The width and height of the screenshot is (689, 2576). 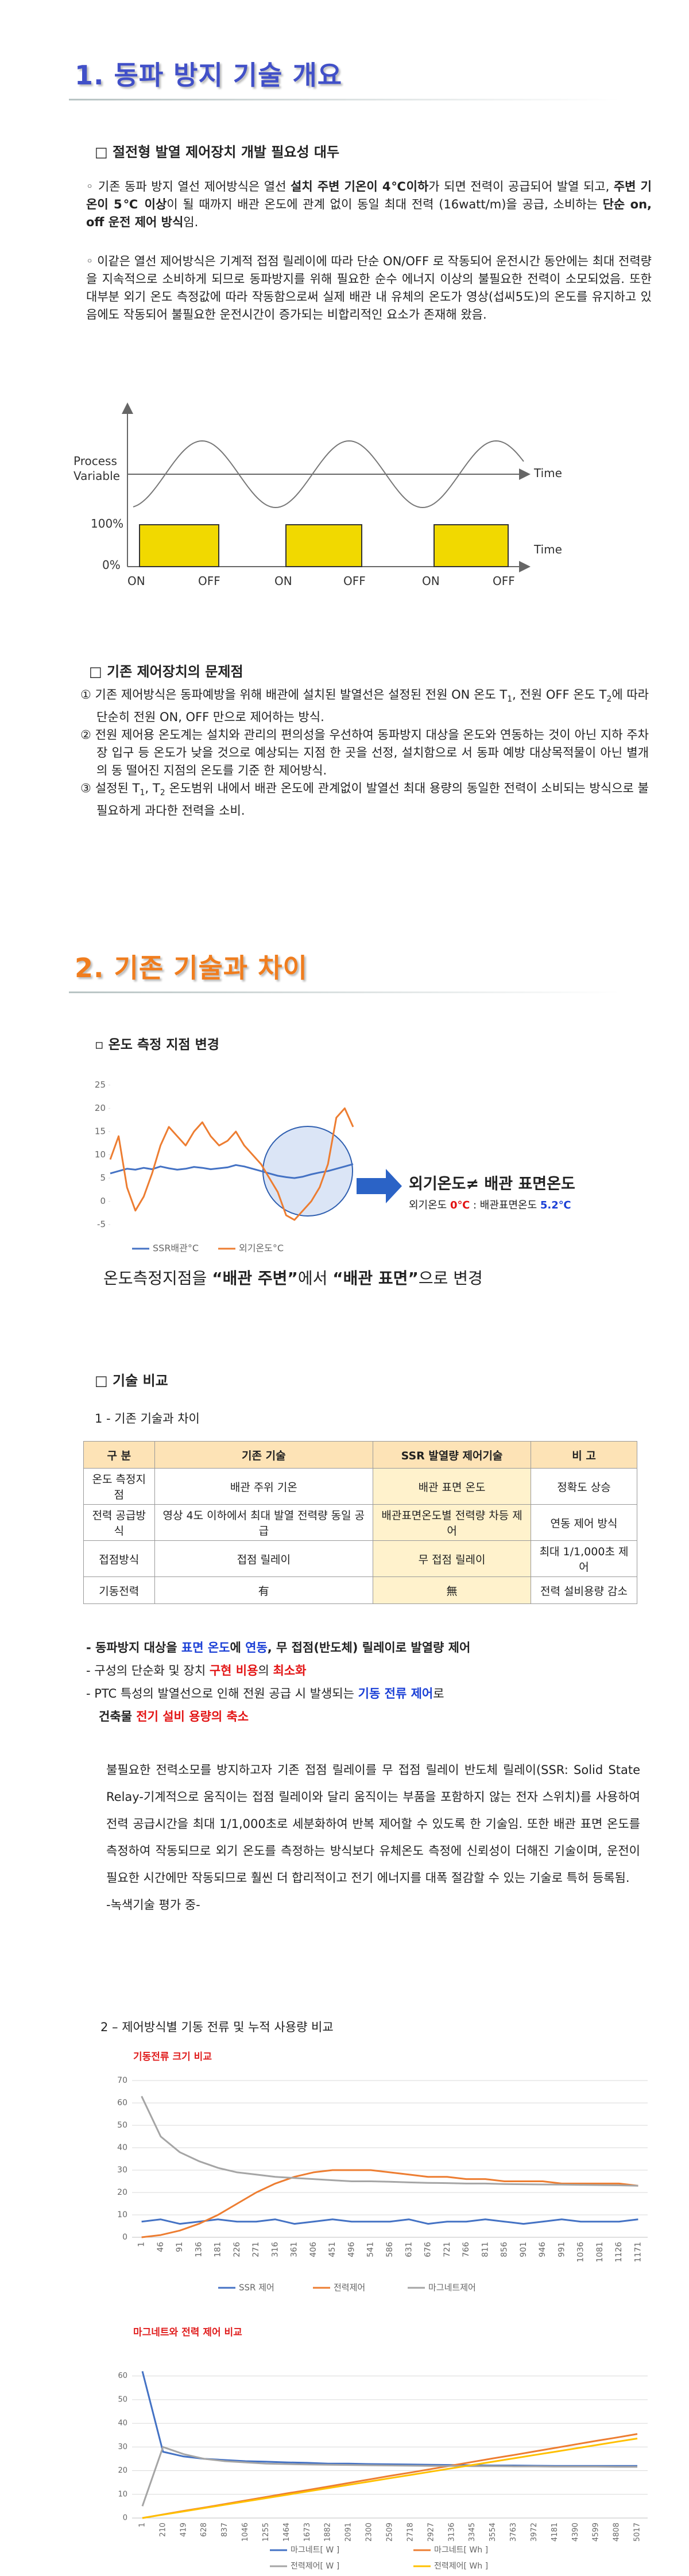 I want to click on table-cell: 배관 주위 기온, so click(x=264, y=1487).